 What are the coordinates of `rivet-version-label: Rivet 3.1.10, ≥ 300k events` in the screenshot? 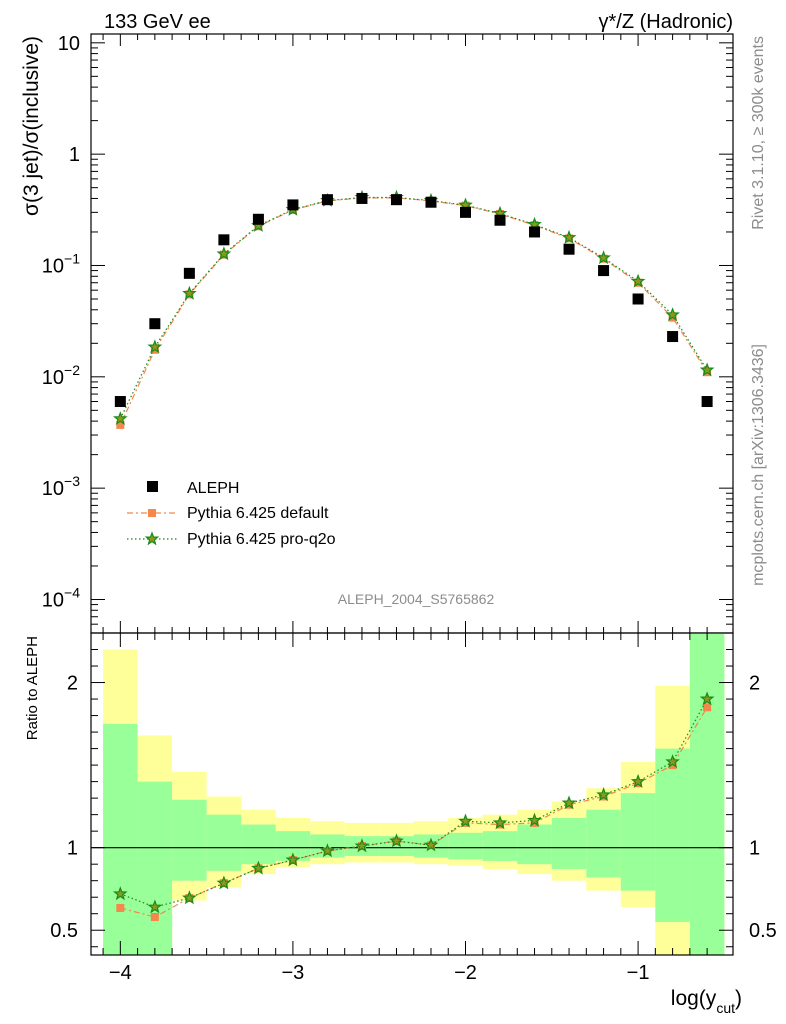 It's located at (758, 133).